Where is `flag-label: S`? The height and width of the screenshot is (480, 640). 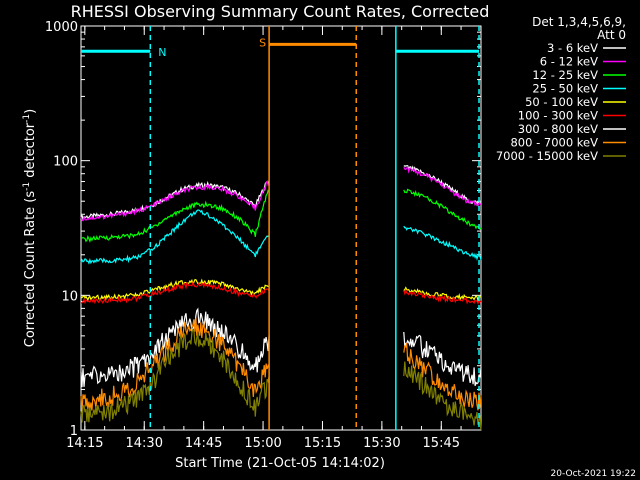
flag-label: S is located at coordinates (262, 42).